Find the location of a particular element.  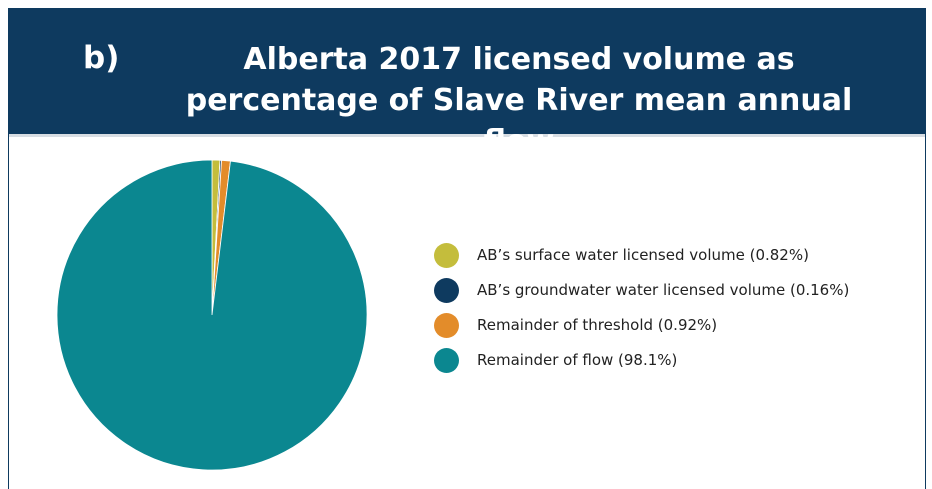

legend-item-remainder-flow: Remainder of flow (98.1%) is located at coordinates (641, 360).